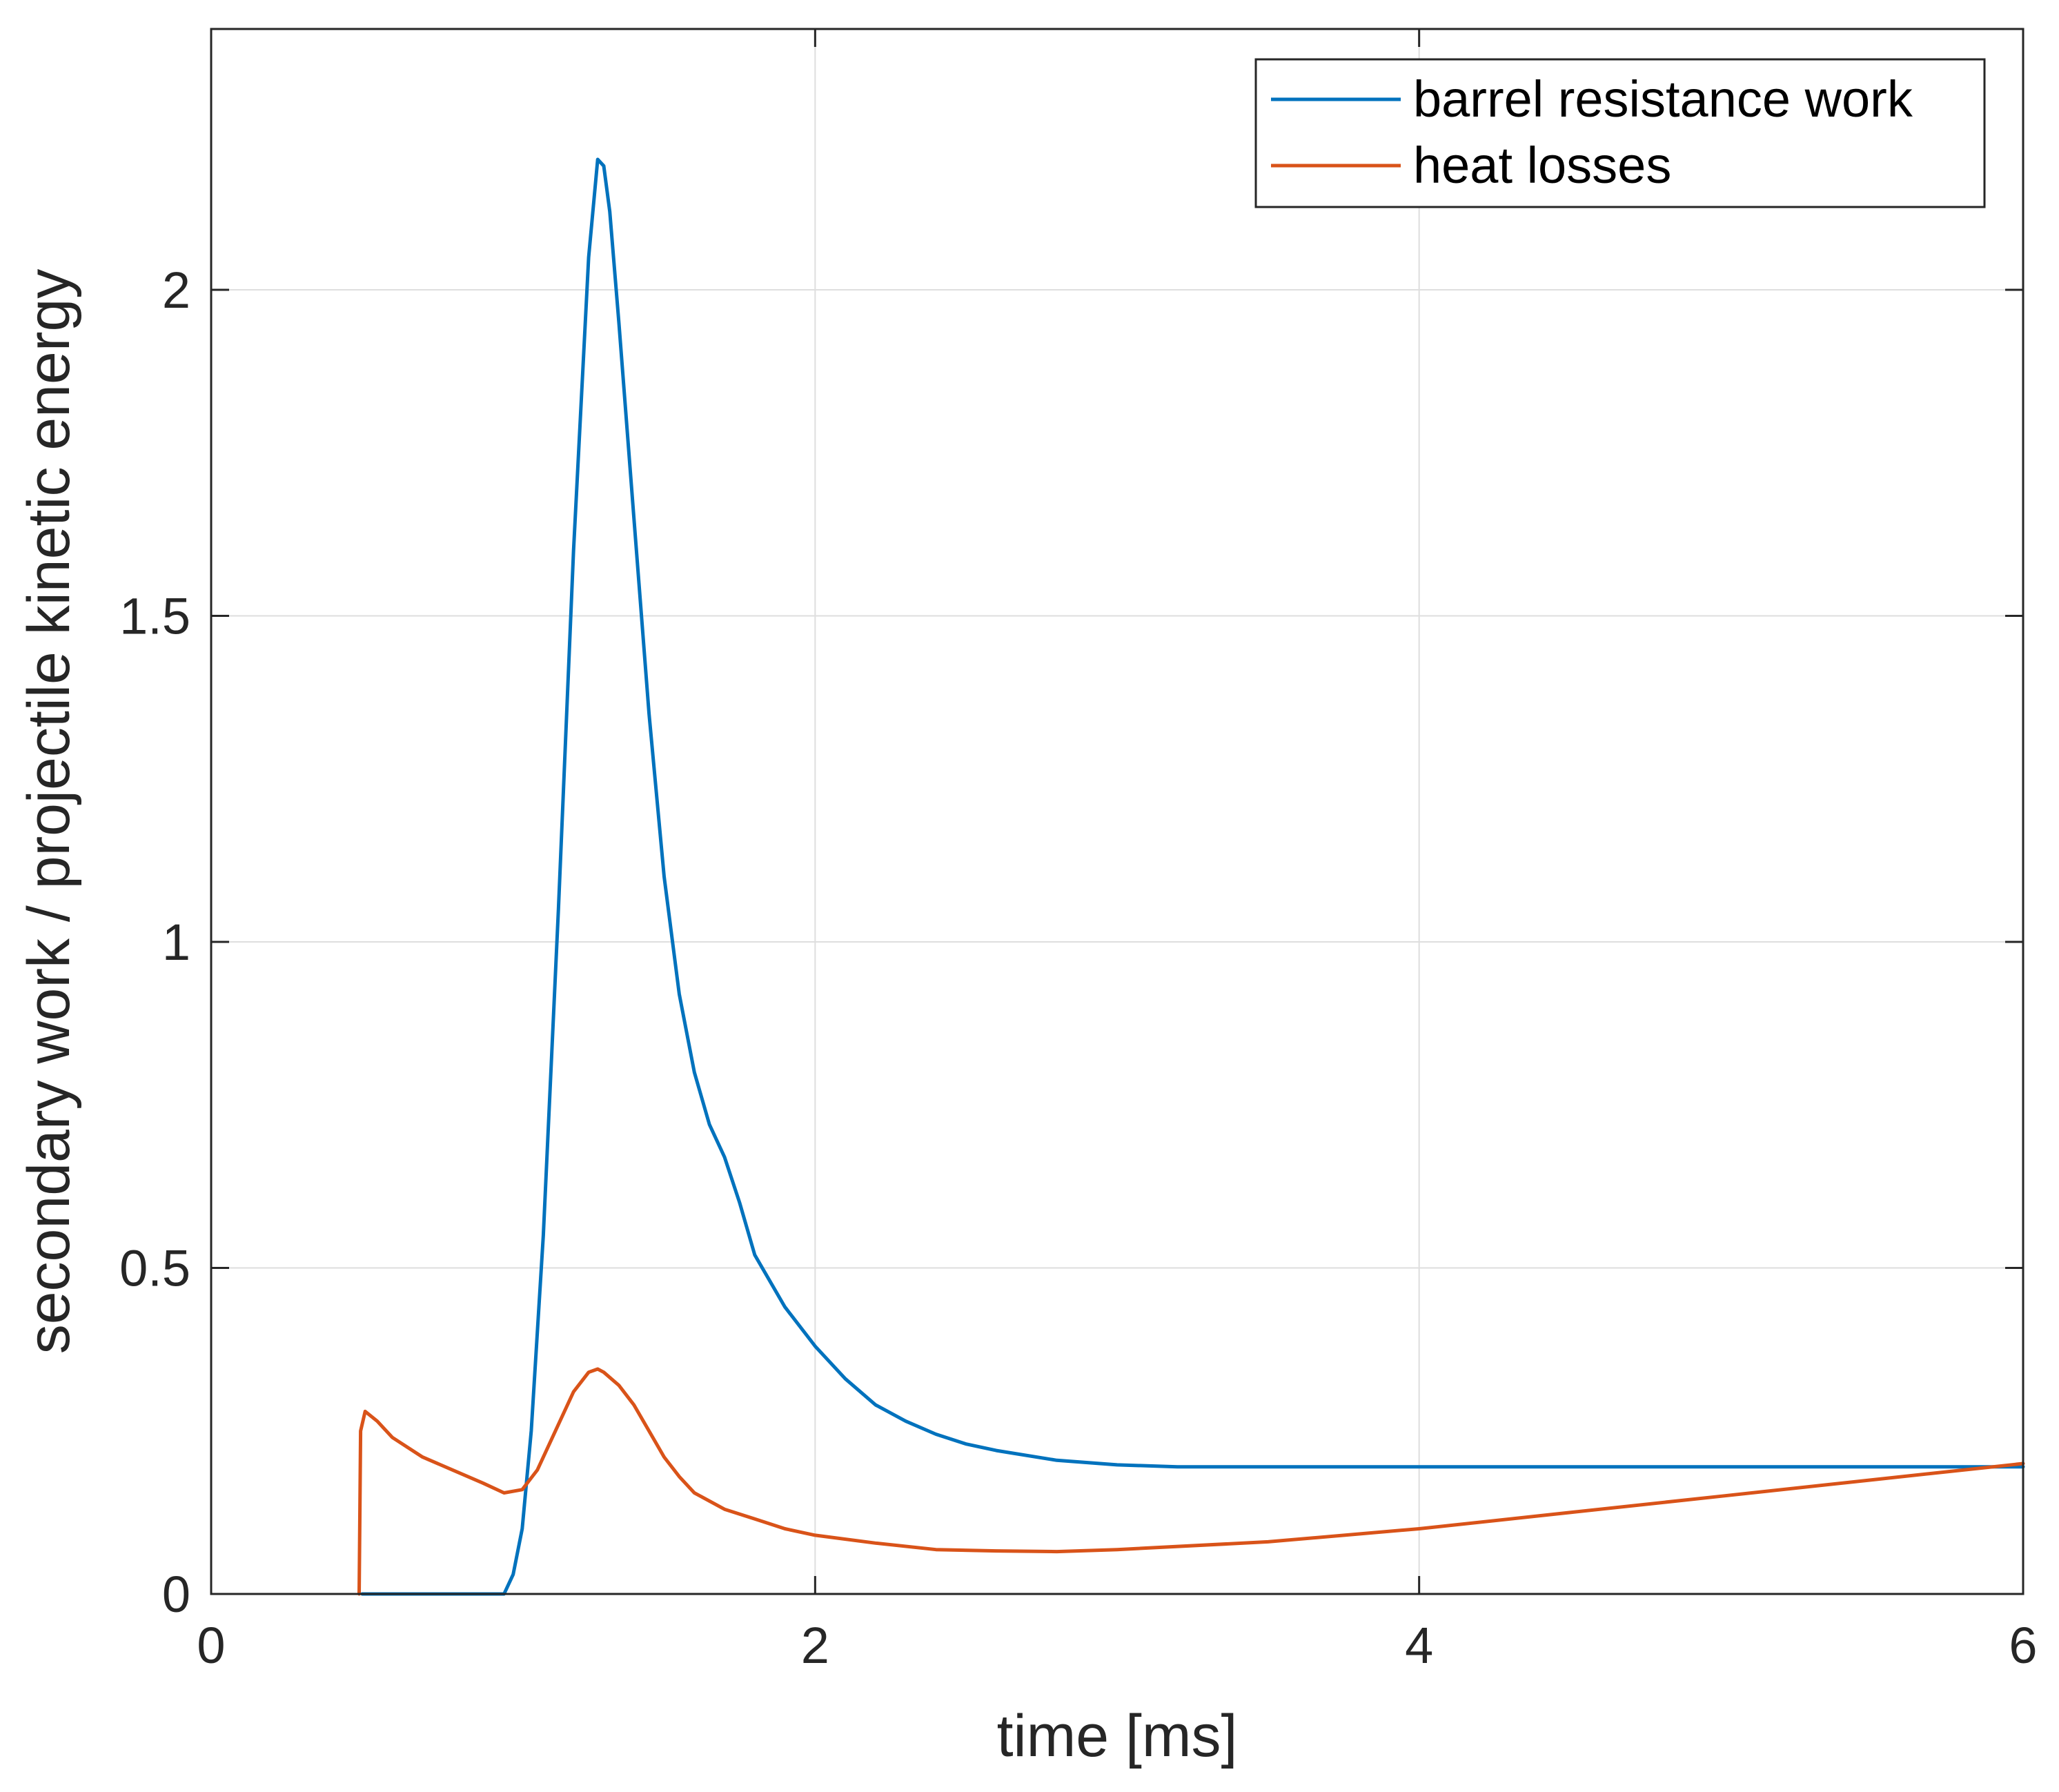  What do you see at coordinates (176, 942) in the screenshot?
I see `y-tick-label: 1` at bounding box center [176, 942].